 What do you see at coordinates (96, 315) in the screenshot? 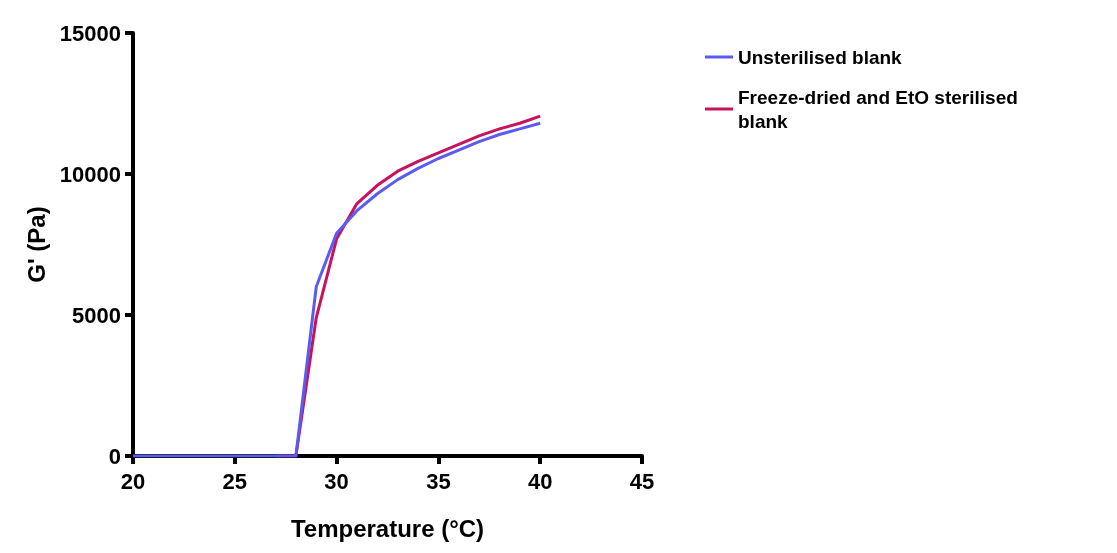
I see `y-tick-label: 5000` at bounding box center [96, 315].